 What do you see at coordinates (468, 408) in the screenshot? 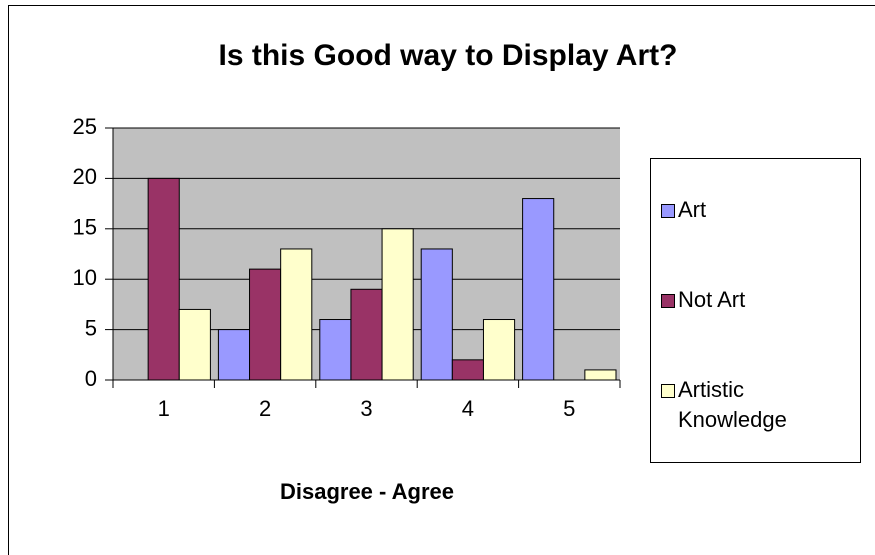
I see `x-tick-label: 4` at bounding box center [468, 408].